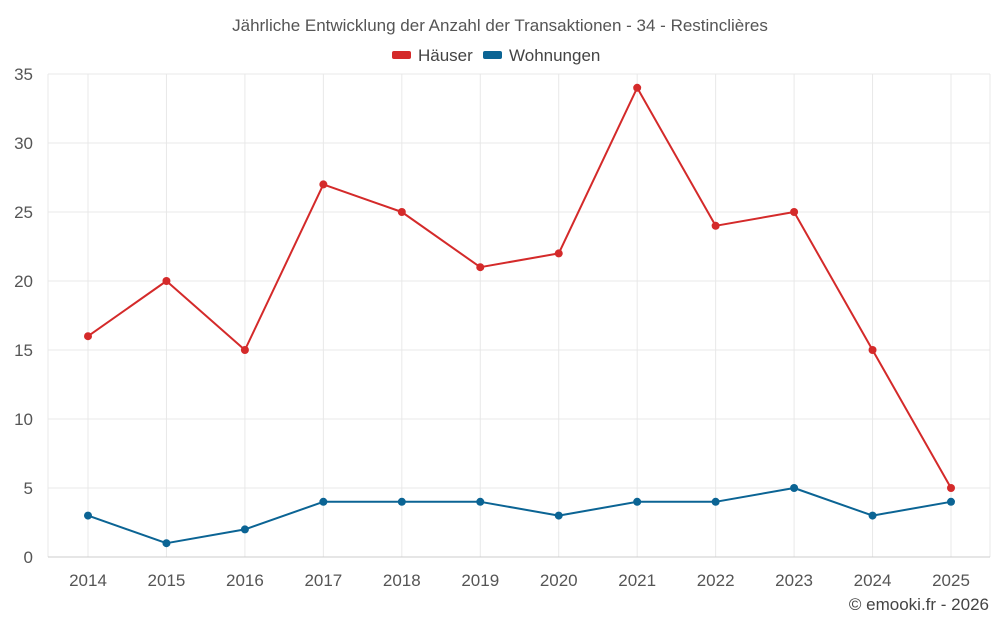  Describe the element at coordinates (88, 580) in the screenshot. I see `x-tick-label: 2014` at that location.